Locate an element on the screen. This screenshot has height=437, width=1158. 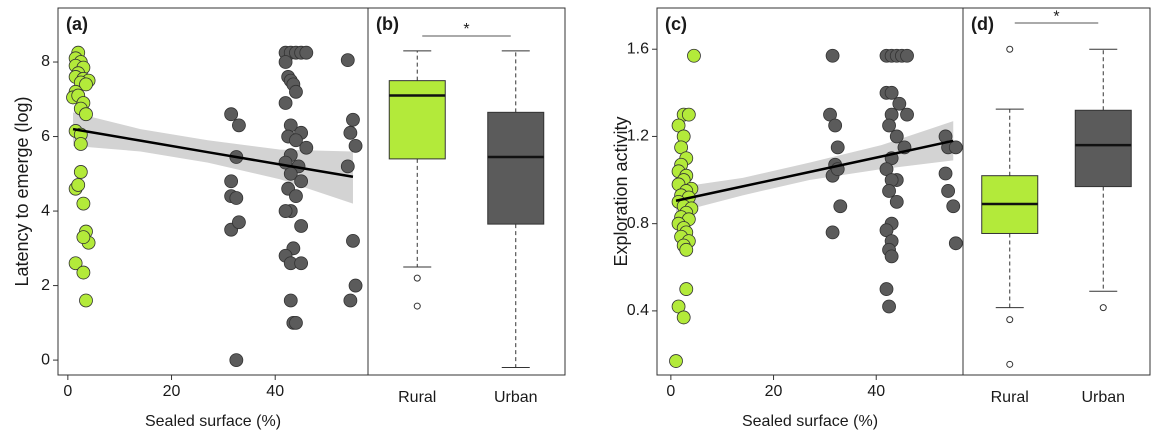
y-tick-label: 0.8 is located at coordinates (638, 223).